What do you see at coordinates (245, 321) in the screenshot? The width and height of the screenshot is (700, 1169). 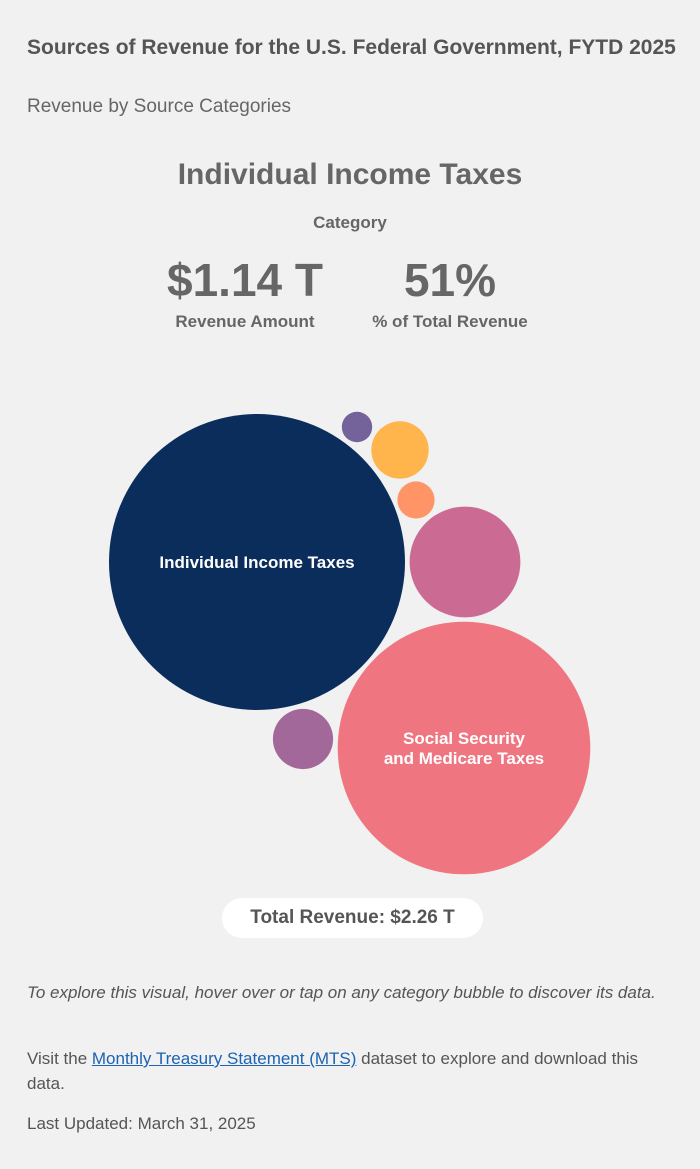 I see `revenue-amount-label: Revenue Amount` at bounding box center [245, 321].